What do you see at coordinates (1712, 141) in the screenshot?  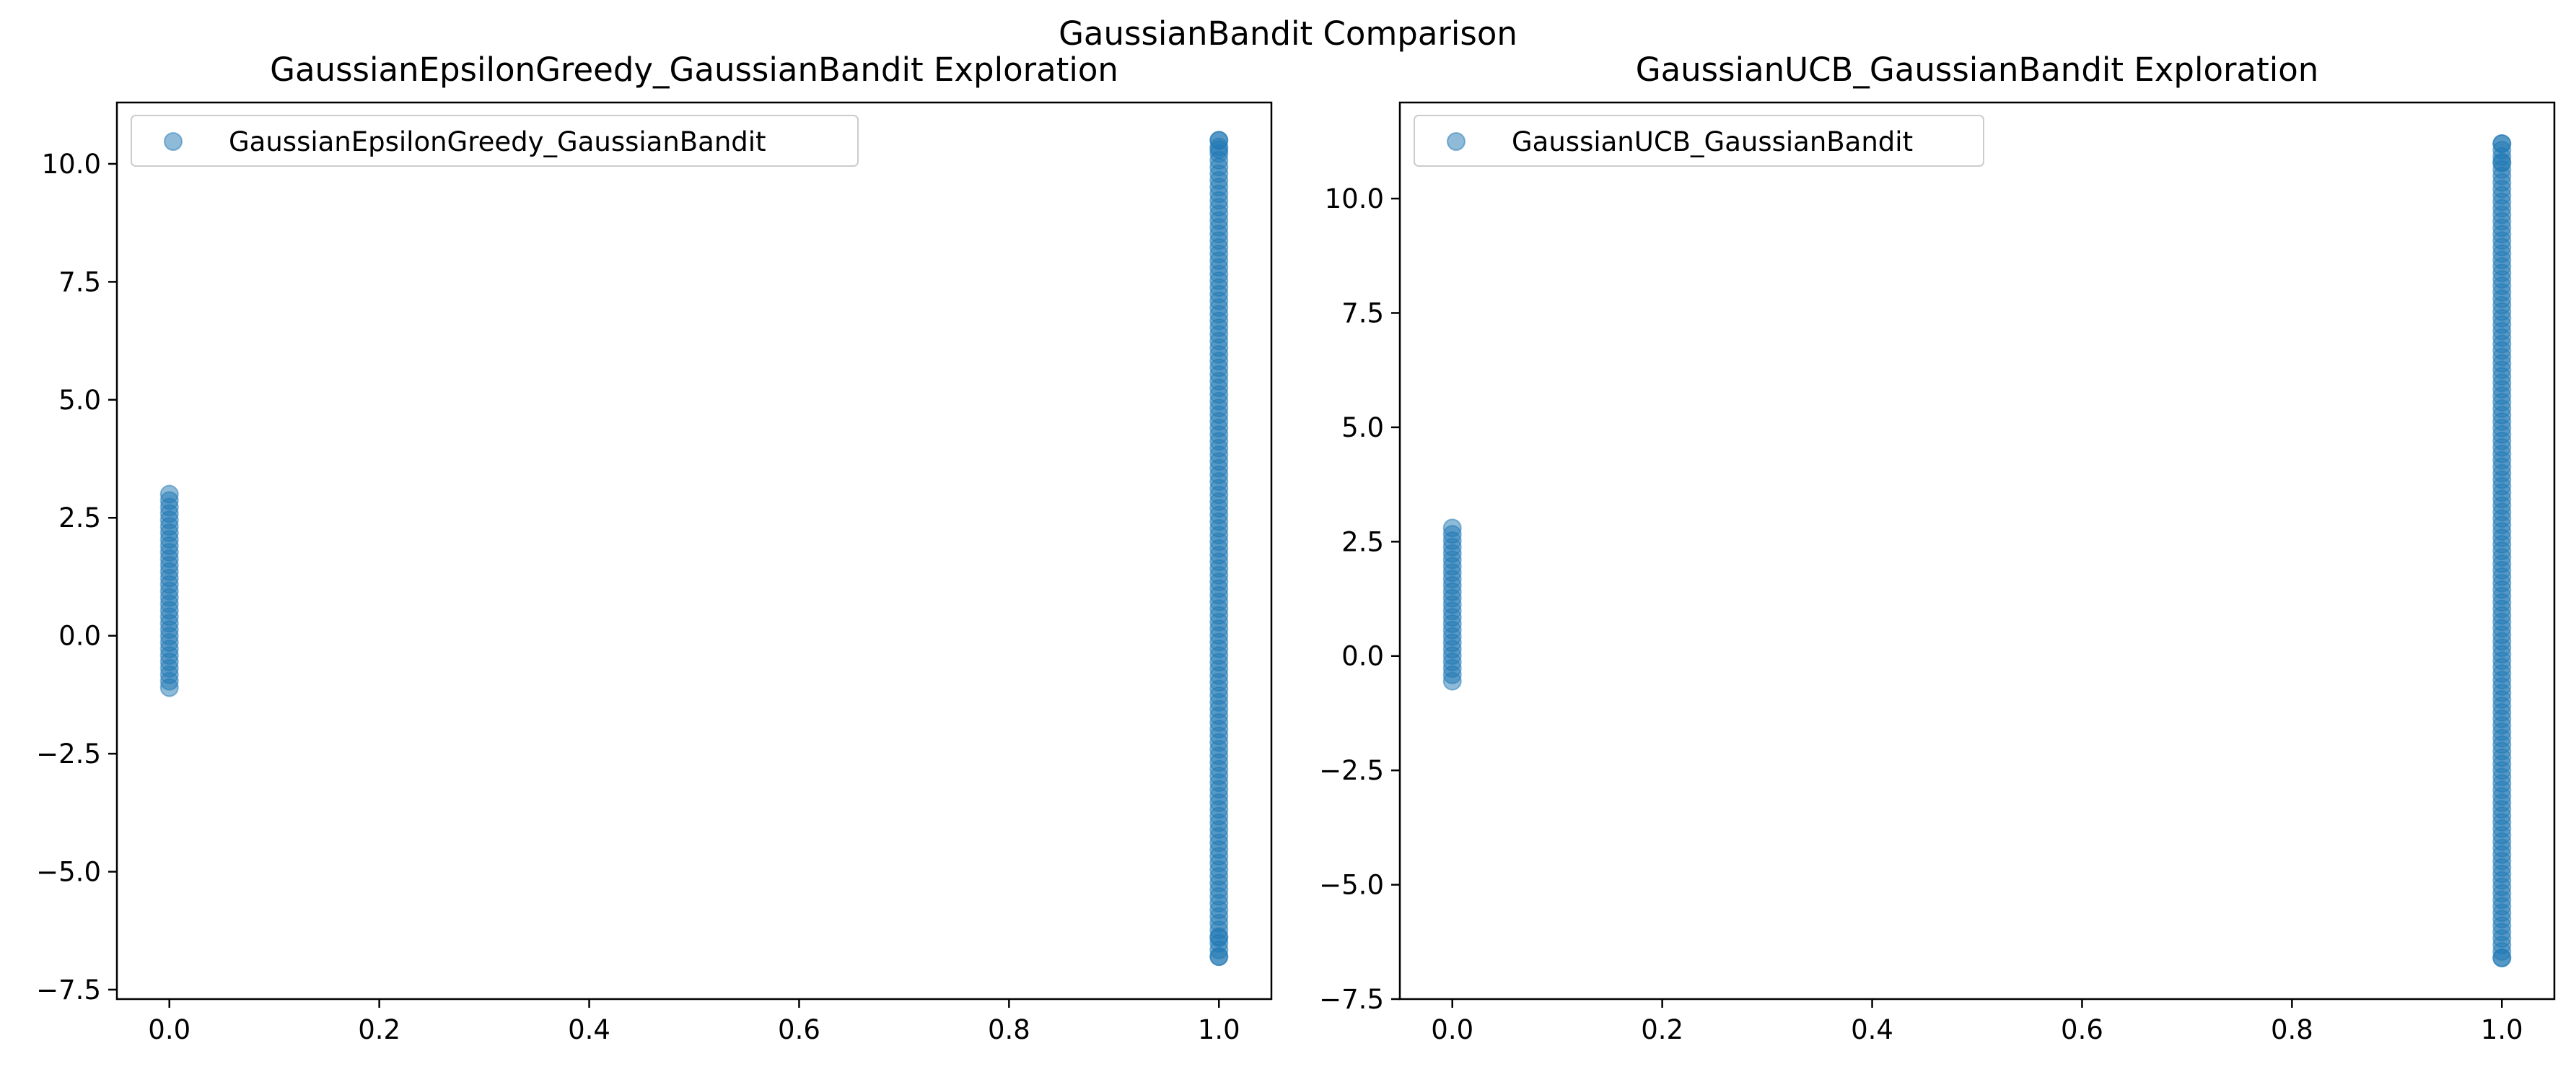 I see `legend-label: GaussianUCB_GaussianBandit` at bounding box center [1712, 141].